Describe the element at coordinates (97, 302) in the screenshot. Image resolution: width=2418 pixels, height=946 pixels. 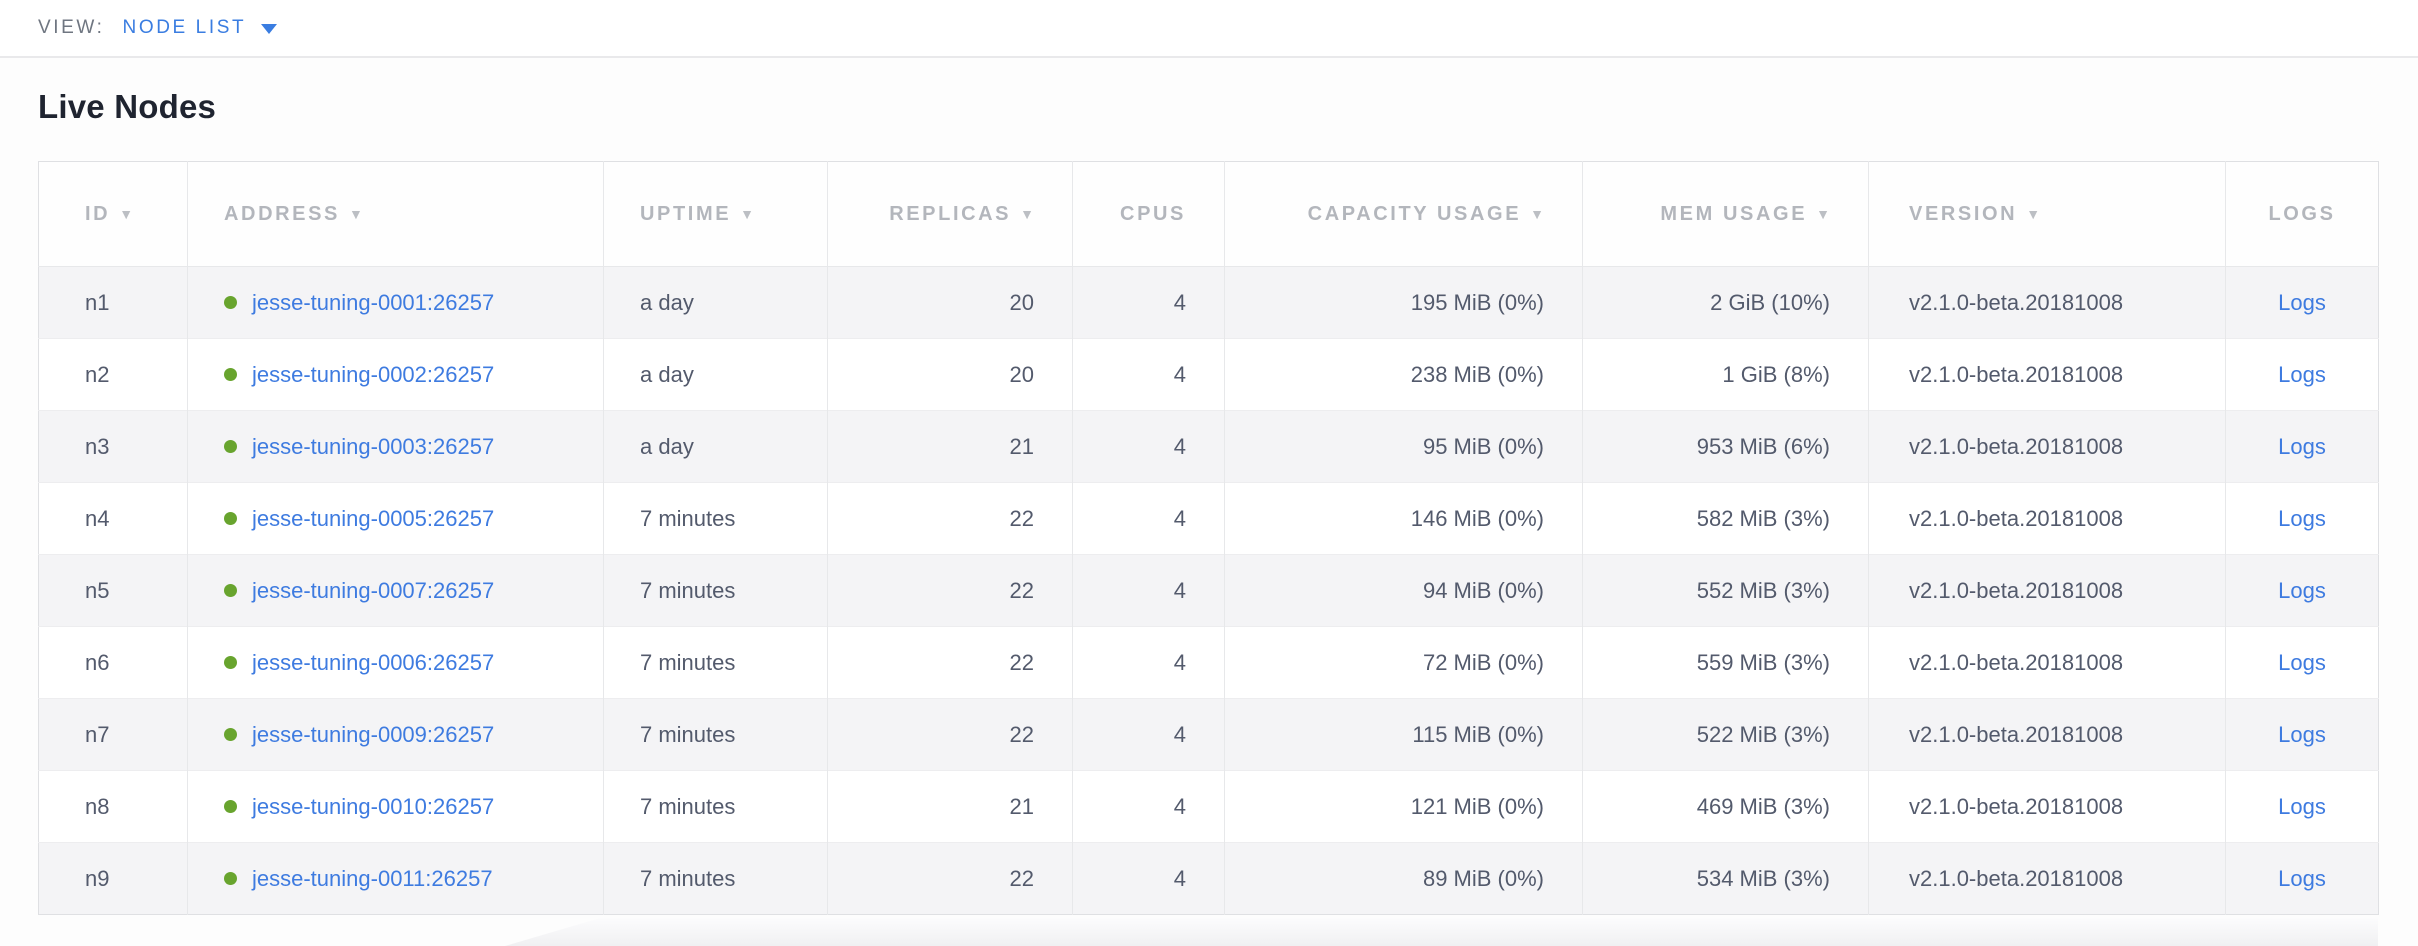
I see `cell-value: n1` at that location.